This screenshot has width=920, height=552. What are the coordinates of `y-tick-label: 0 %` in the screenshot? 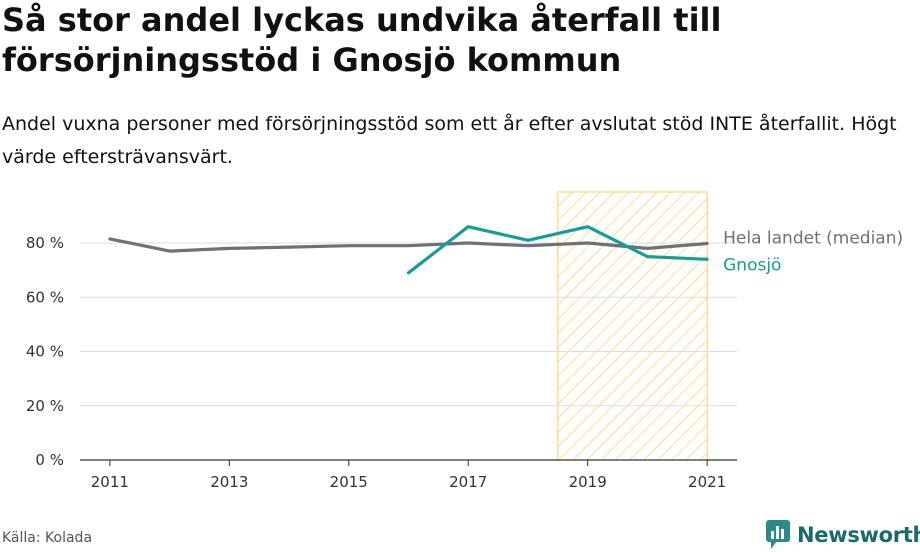 It's located at (49, 460).